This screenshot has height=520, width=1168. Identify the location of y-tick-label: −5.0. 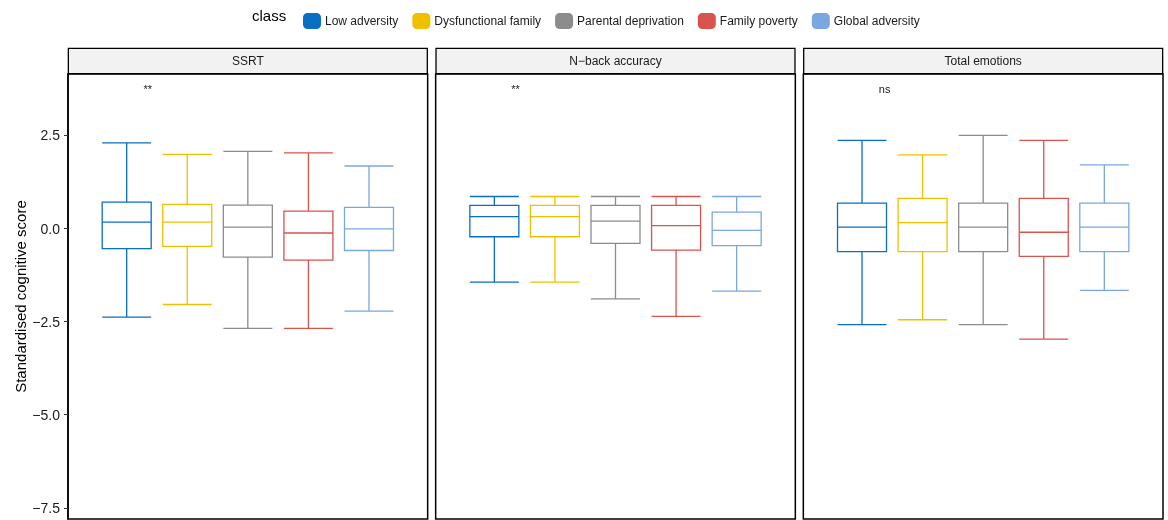
(46, 414).